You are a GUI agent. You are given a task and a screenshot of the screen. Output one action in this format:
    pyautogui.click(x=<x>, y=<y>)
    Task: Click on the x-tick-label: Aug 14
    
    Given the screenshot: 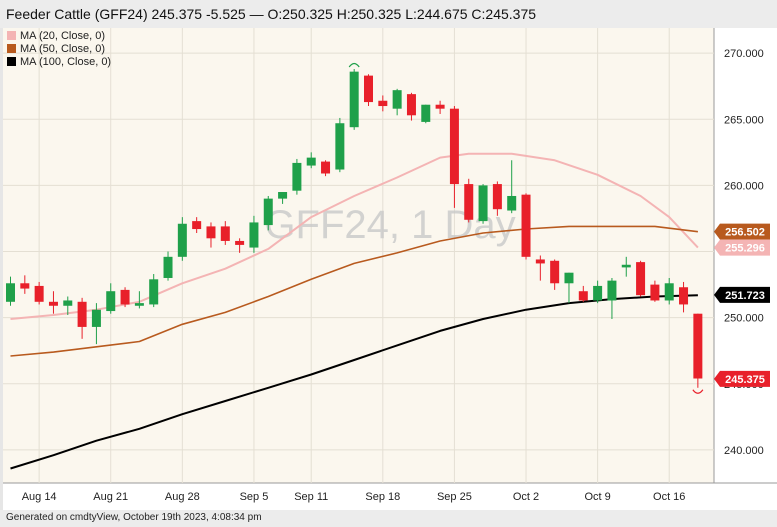 What is the action you would take?
    pyautogui.click(x=39, y=497)
    